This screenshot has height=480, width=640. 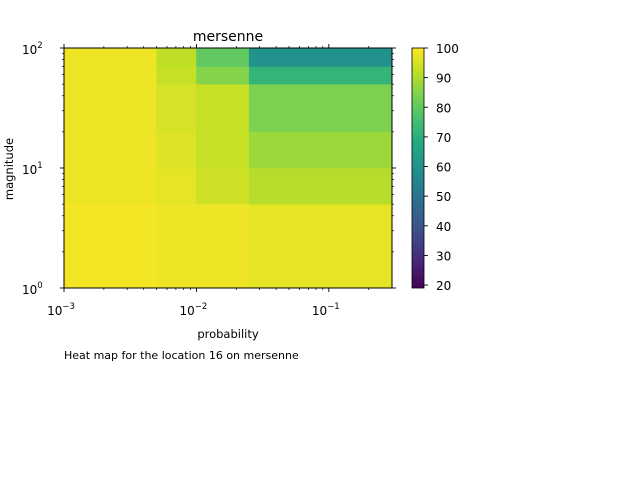 What do you see at coordinates (443, 168) in the screenshot?
I see `colorbar-tick-label: 60` at bounding box center [443, 168].